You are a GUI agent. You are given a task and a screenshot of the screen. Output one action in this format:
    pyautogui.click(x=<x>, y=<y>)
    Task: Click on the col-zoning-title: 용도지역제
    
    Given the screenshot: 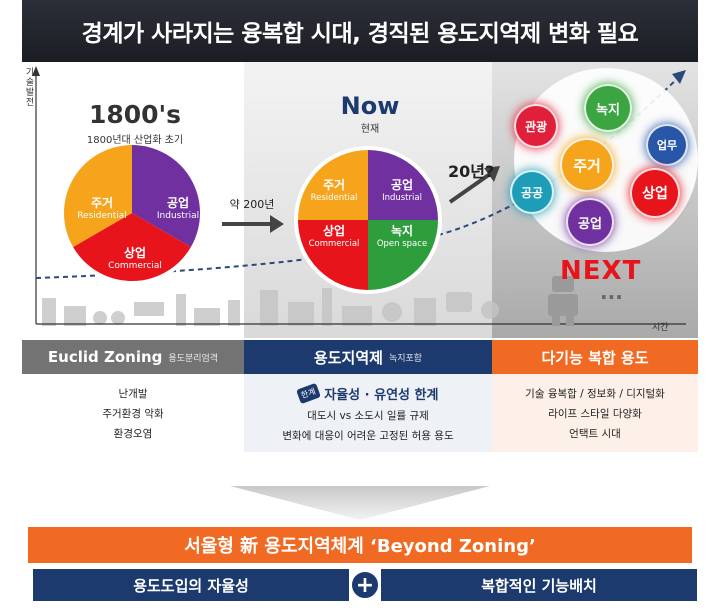 What is the action you would take?
    pyautogui.click(x=348, y=357)
    